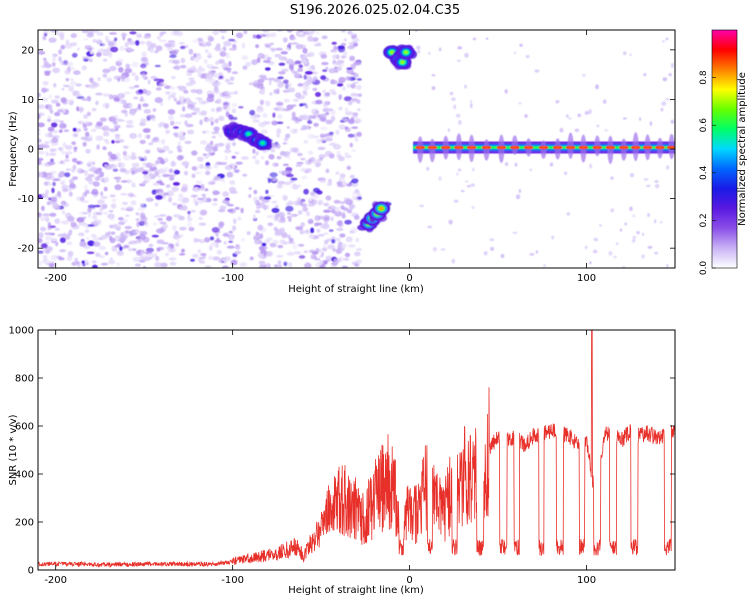 This screenshot has height=600, width=750. I want to click on snr-xtick-label: -200, so click(55, 580).